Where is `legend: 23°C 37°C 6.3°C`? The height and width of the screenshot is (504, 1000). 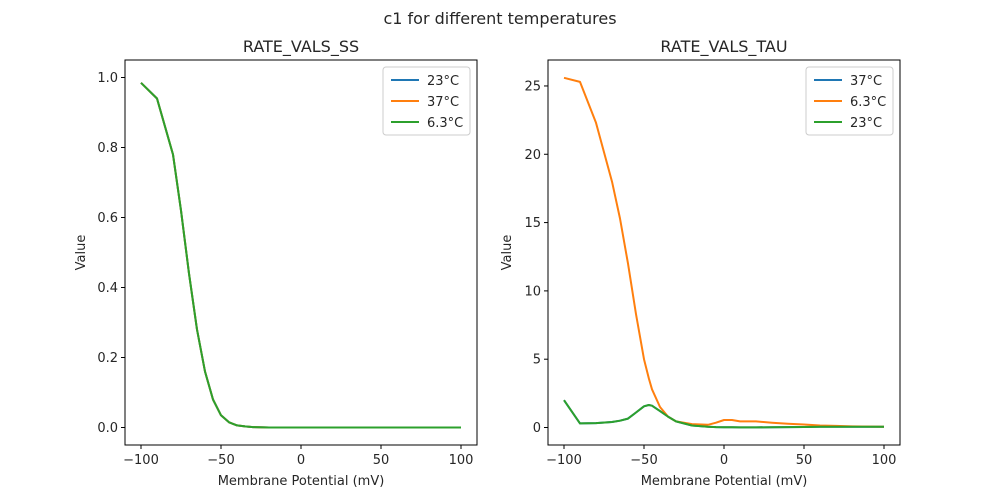
legend: 23°C 37°C 6.3°C is located at coordinates (426, 101).